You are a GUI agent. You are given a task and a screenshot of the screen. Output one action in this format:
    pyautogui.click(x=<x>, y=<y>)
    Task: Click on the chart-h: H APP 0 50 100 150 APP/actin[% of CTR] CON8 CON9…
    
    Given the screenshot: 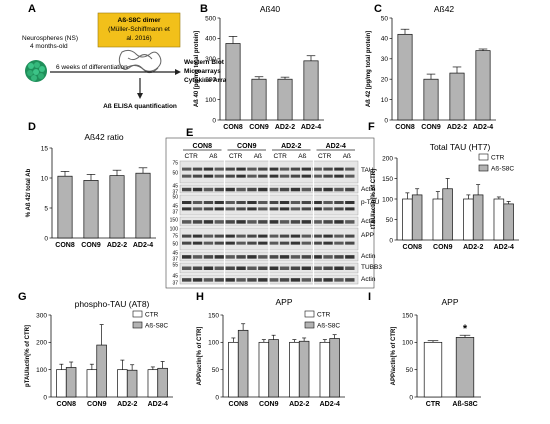 What is the action you would take?
    pyautogui.click(x=270, y=349)
    